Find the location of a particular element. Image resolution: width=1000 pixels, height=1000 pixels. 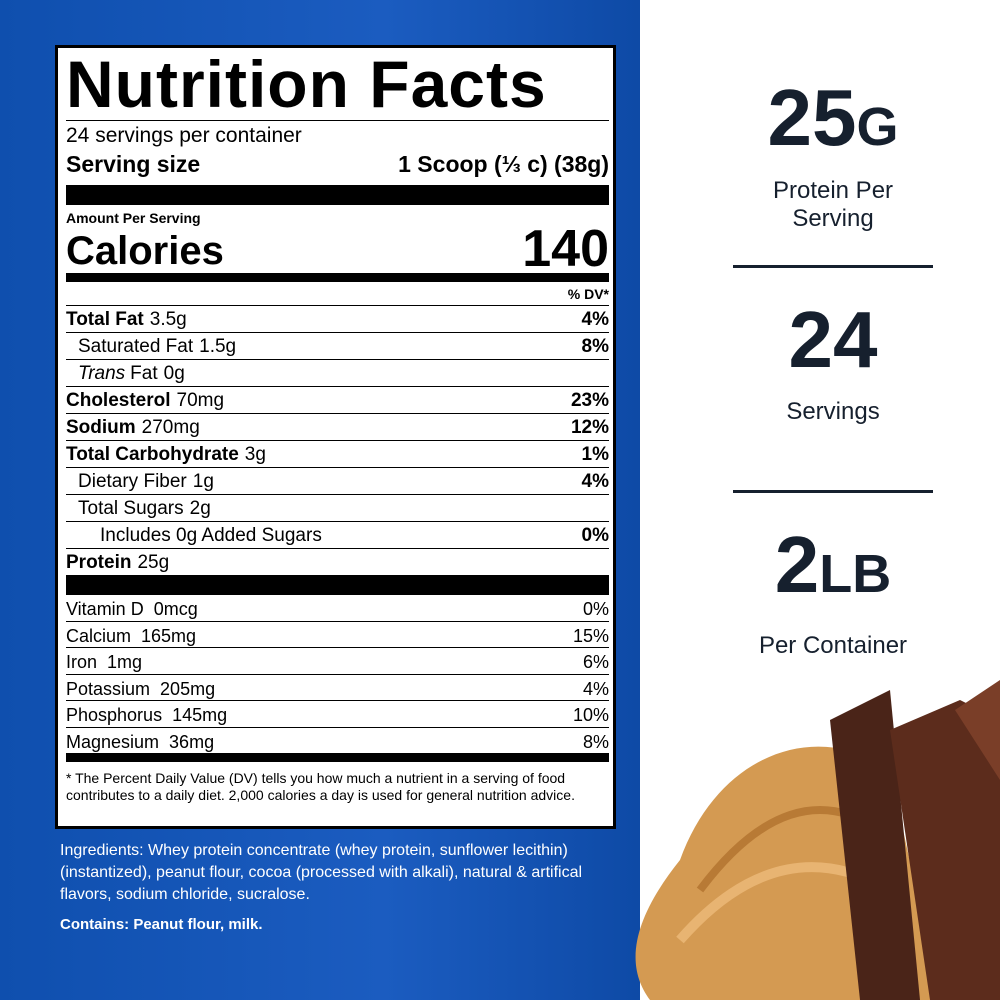

nutrient-row: Sodium 270mg 12% is located at coordinates (337, 427).